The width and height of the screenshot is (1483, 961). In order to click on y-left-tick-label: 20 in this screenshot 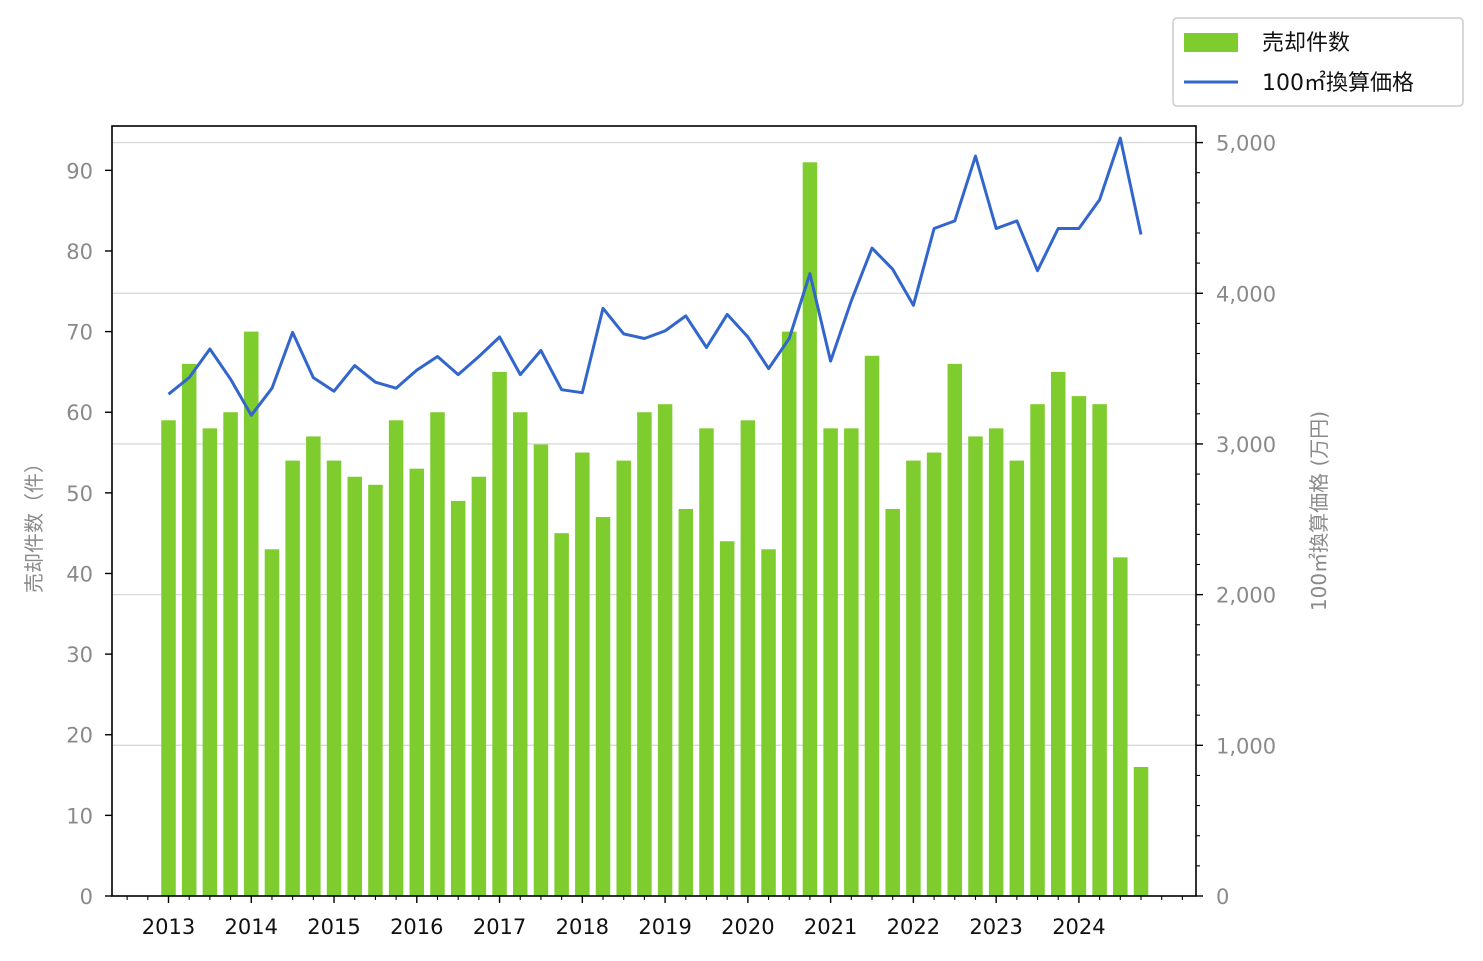, I will do `click(79, 736)`.